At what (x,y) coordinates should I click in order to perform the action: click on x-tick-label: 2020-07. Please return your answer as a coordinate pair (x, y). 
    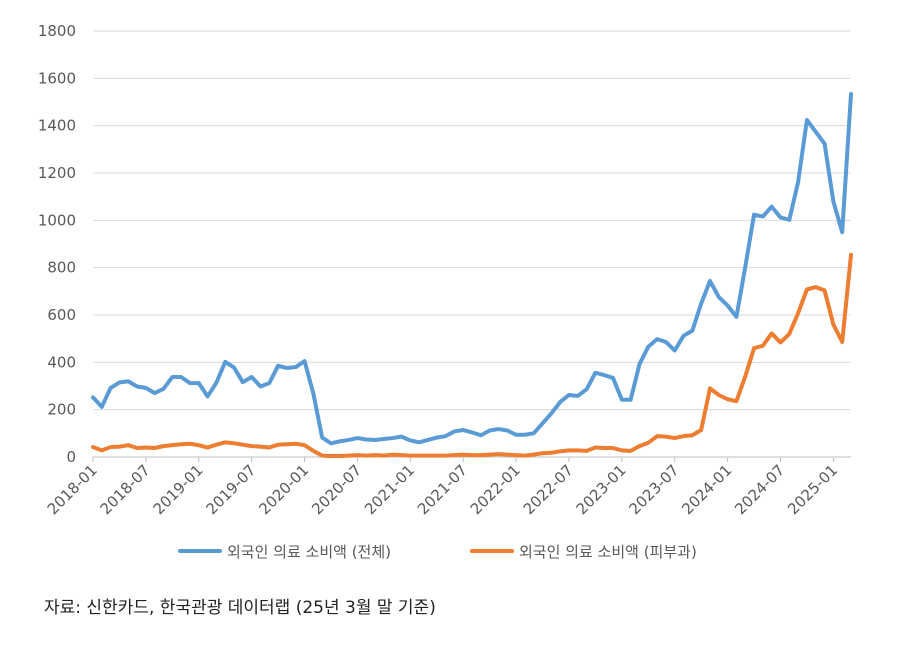
    Looking at the image, I should click on (336, 489).